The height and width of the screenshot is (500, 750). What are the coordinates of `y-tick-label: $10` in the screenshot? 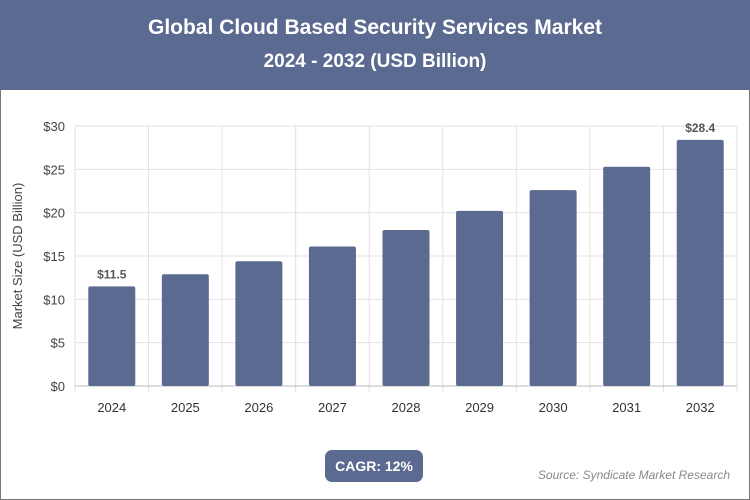 It's located at (54, 299).